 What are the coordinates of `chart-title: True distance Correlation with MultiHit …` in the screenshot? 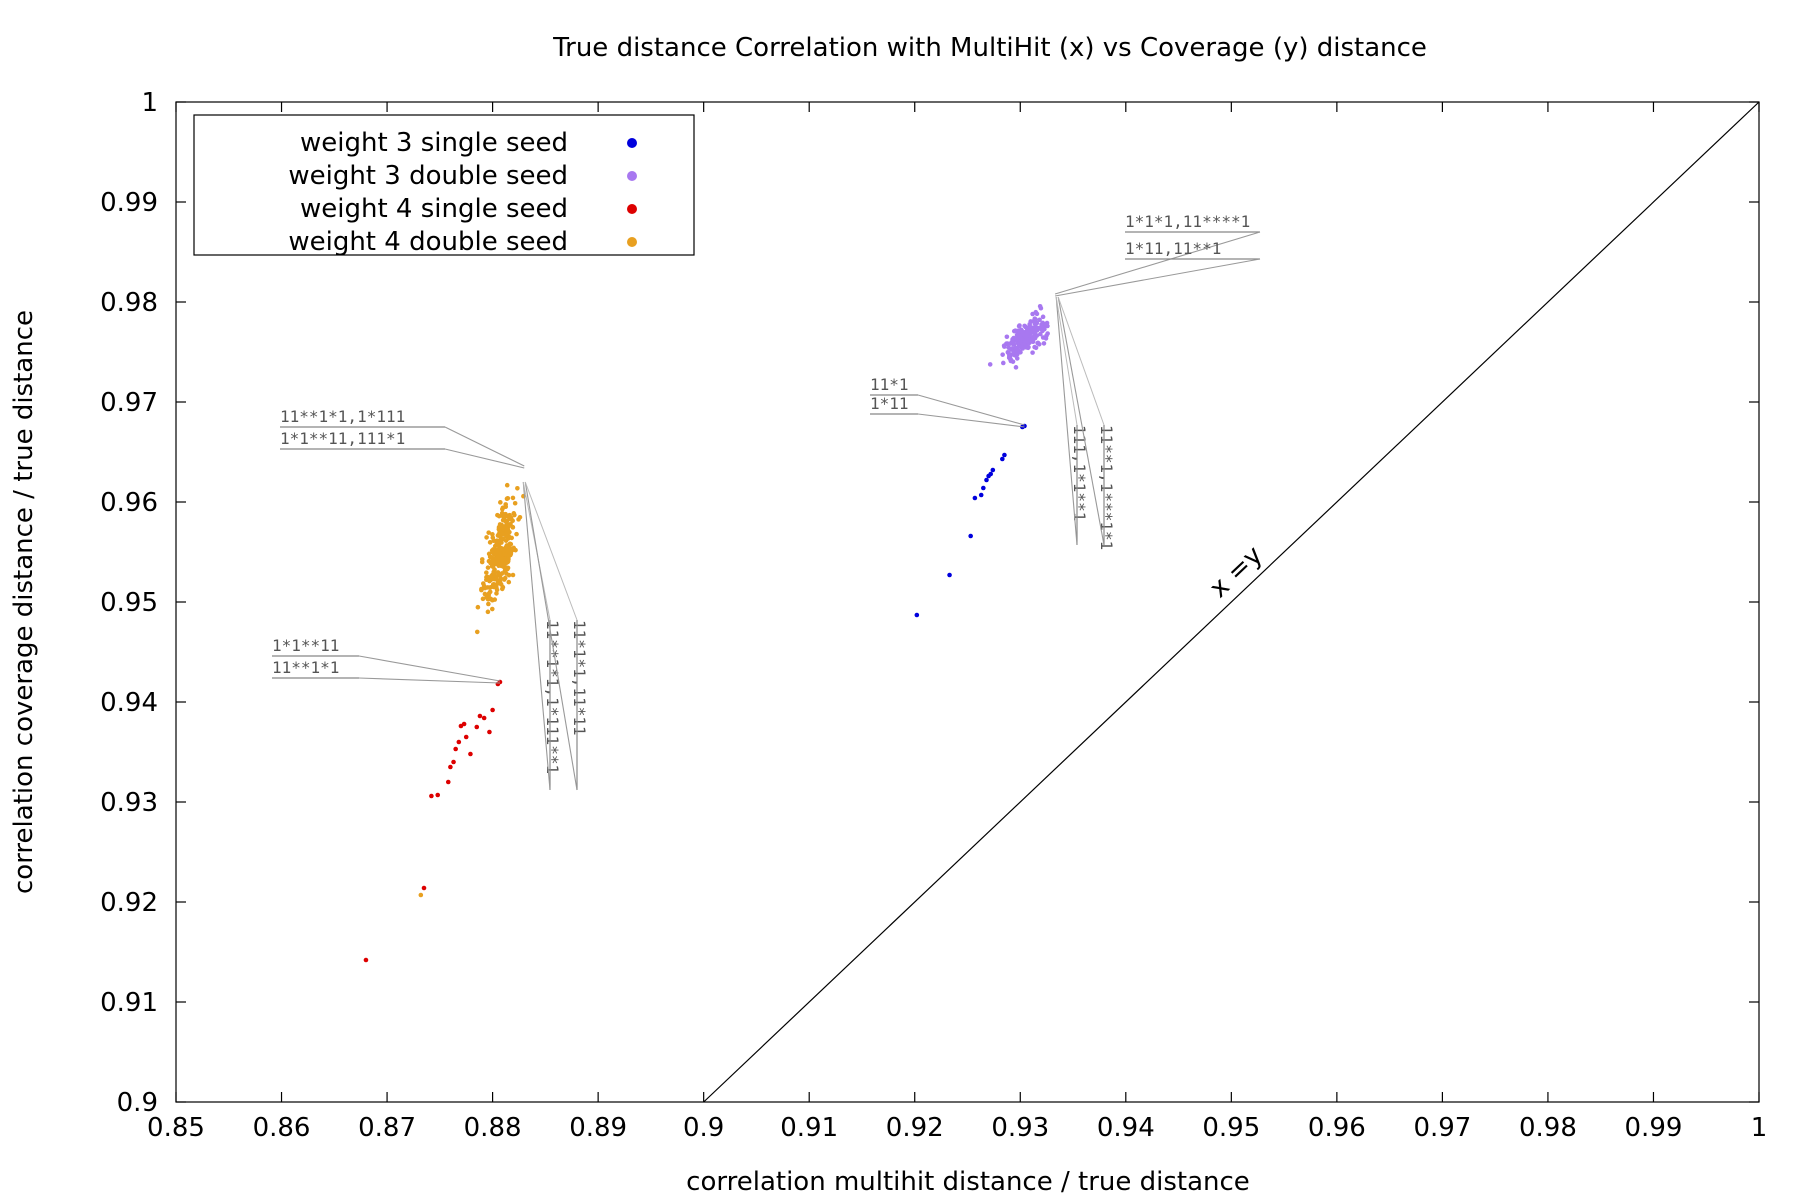 It's located at (989, 48).